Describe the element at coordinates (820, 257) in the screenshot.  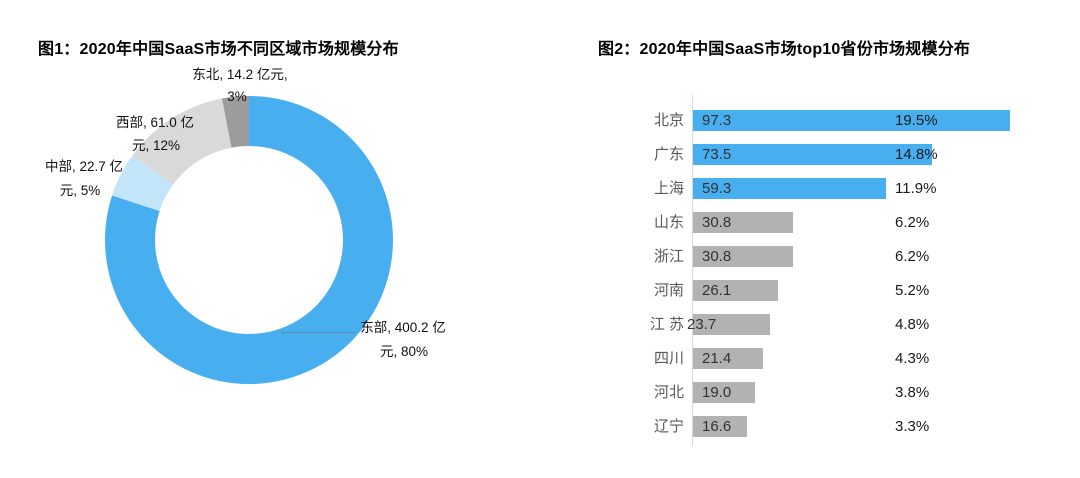
I see `bar-row: 浙江 30.8 6.2%` at that location.